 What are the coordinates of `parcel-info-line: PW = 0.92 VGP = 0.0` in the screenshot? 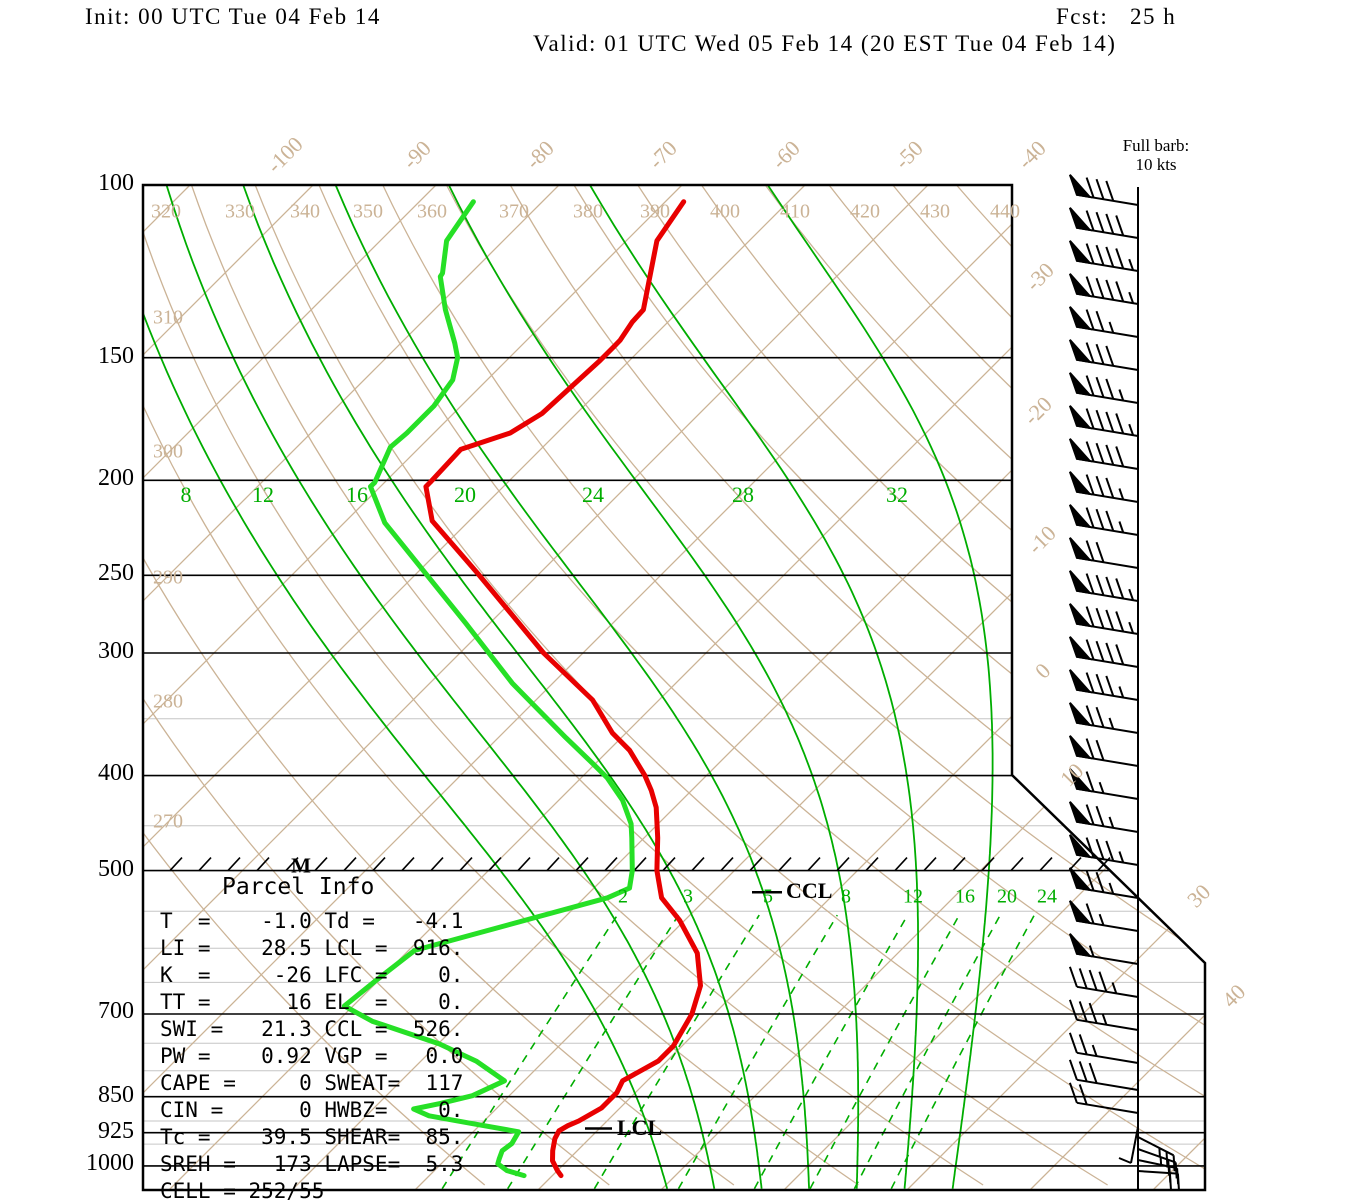 It's located at (312, 1056).